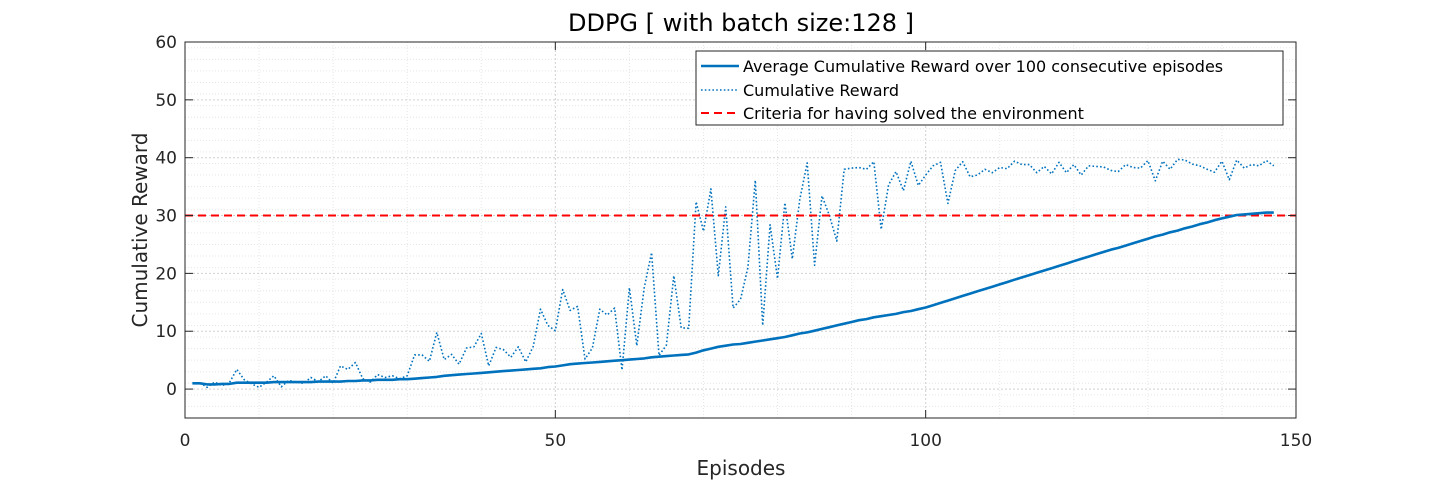 The height and width of the screenshot is (480, 1432). I want to click on y-tick-label: 20, so click(166, 274).